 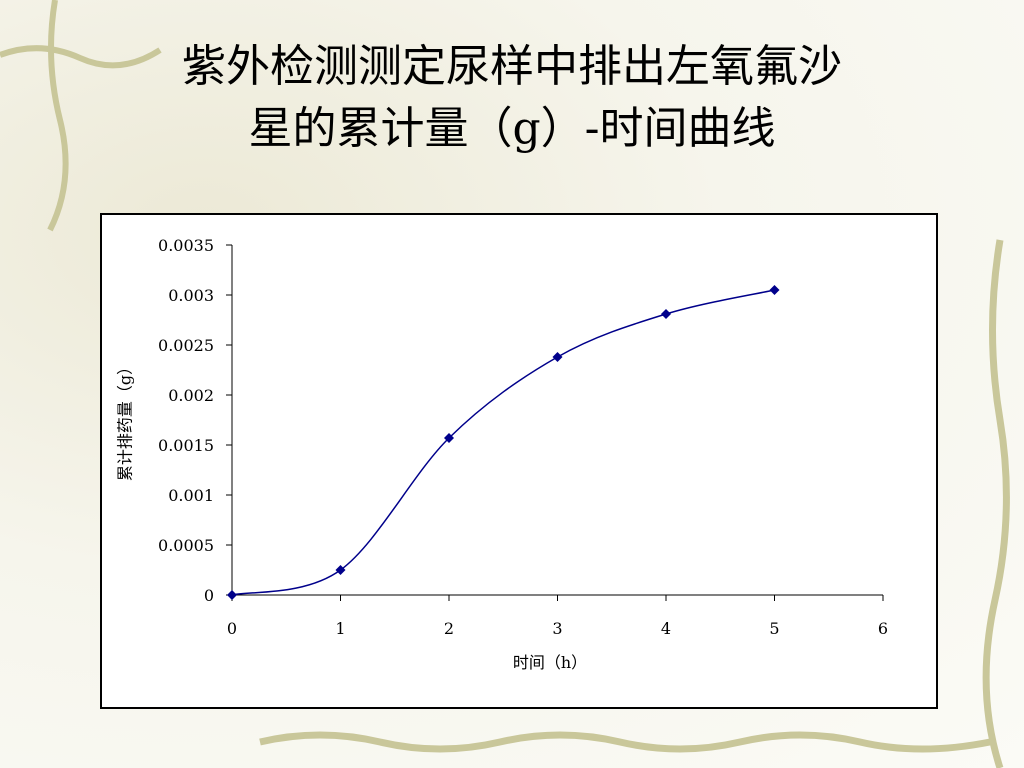 What do you see at coordinates (232, 628) in the screenshot?
I see `x-tick-label: 0` at bounding box center [232, 628].